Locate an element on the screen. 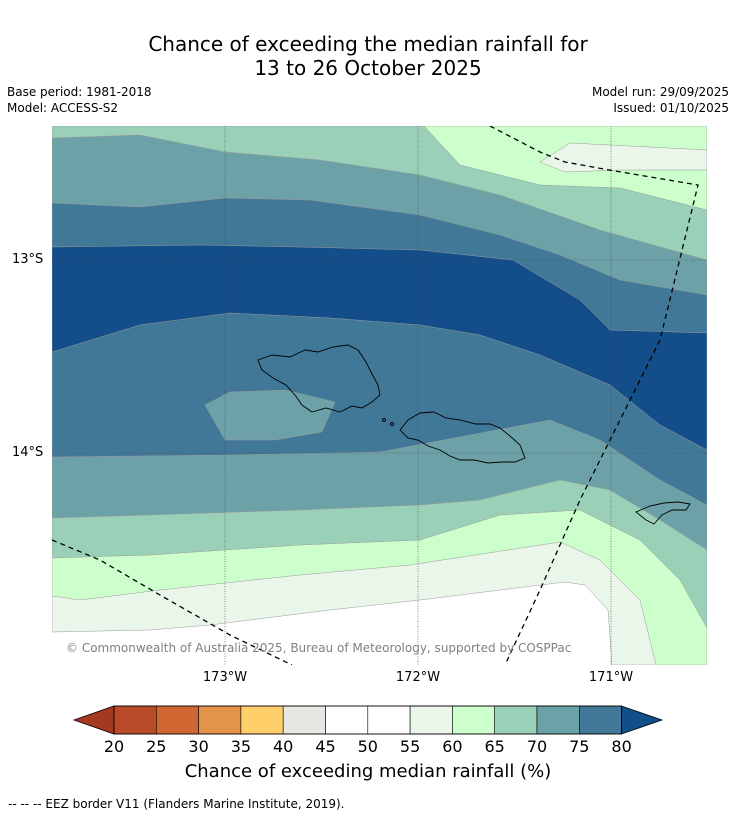 This screenshot has width=736, height=816. lat-label-14s: 14°S is located at coordinates (28, 452).